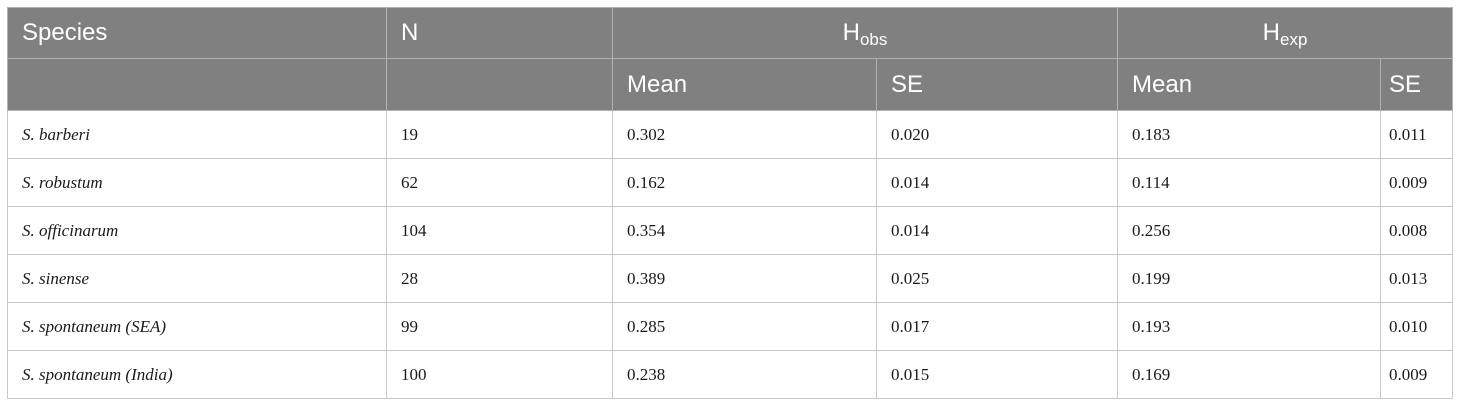 This screenshot has width=1460, height=409. What do you see at coordinates (197, 182) in the screenshot?
I see `cell-species: S. robustum` at bounding box center [197, 182].